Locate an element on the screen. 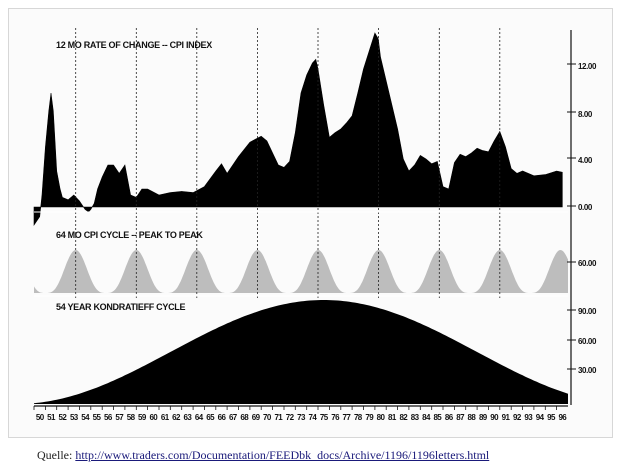 Image resolution: width=622 pixels, height=468 pixels. tick-label-4: 4.00 is located at coordinates (585, 160).